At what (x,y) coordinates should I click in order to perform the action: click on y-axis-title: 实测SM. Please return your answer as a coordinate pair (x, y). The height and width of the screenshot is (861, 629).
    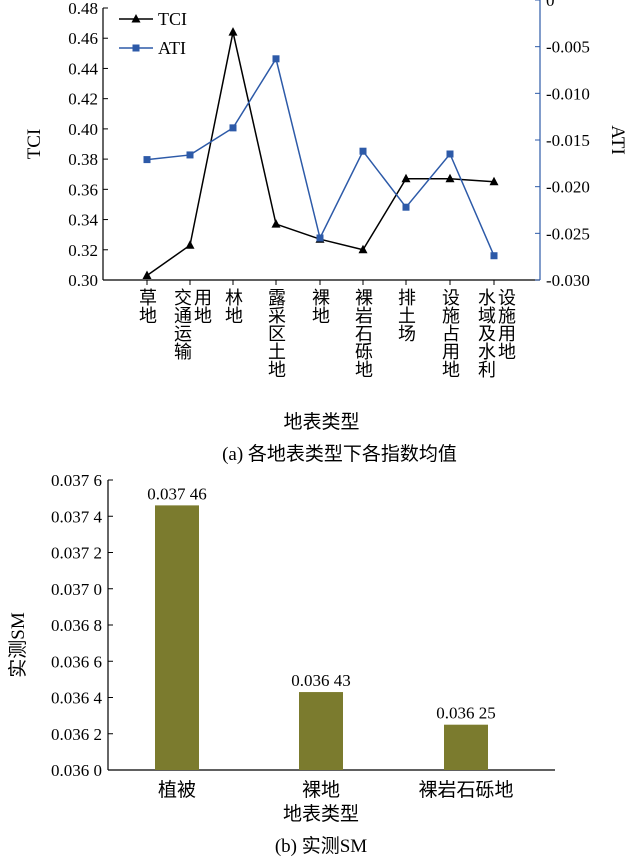
    Looking at the image, I should click on (18, 645).